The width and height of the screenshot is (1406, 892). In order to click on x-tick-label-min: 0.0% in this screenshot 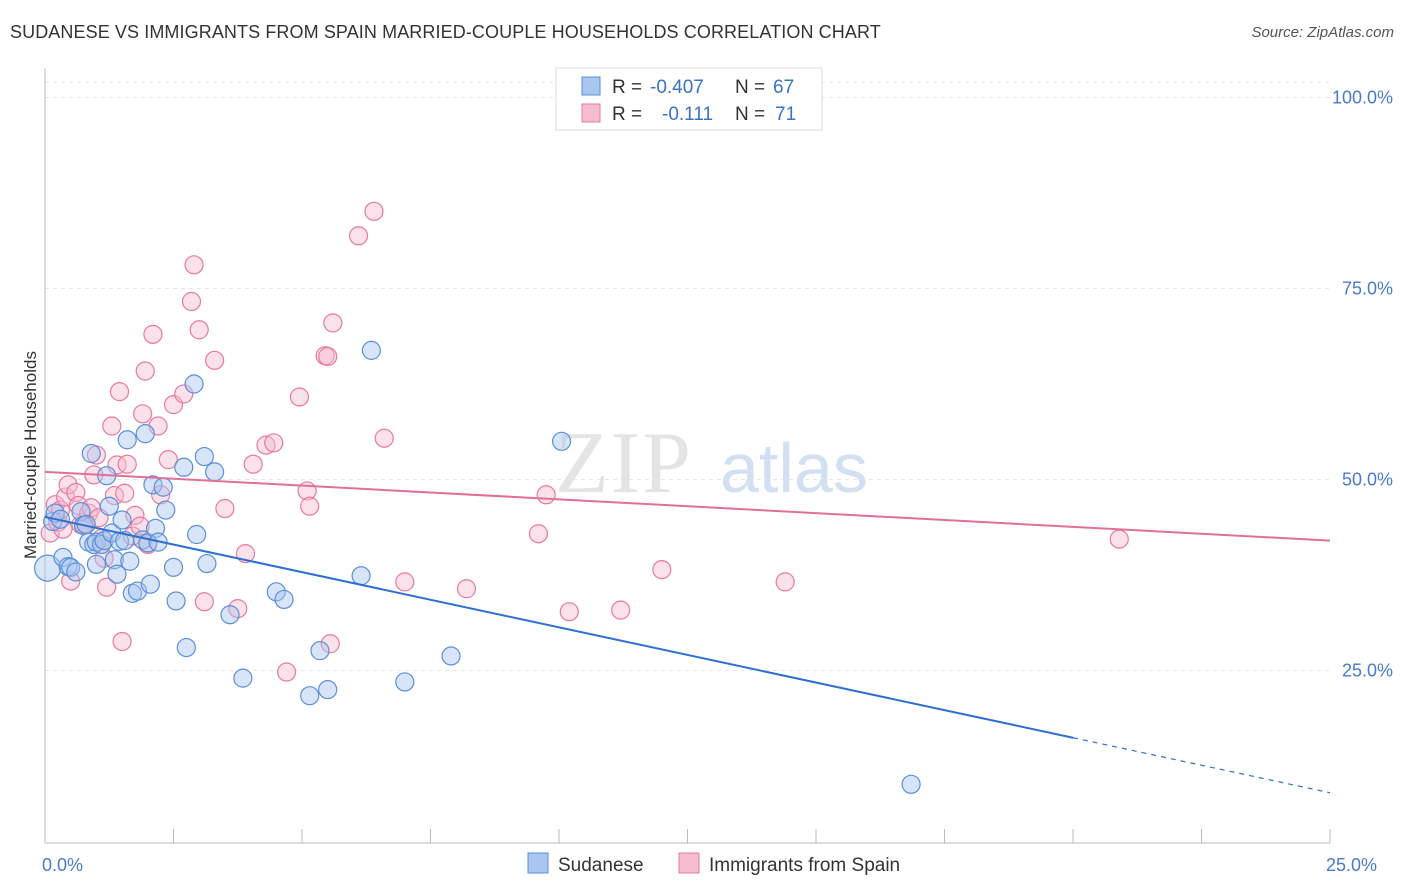, I will do `click(62, 865)`.